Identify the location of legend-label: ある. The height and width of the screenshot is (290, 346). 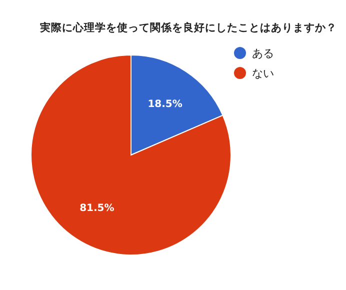
(263, 53).